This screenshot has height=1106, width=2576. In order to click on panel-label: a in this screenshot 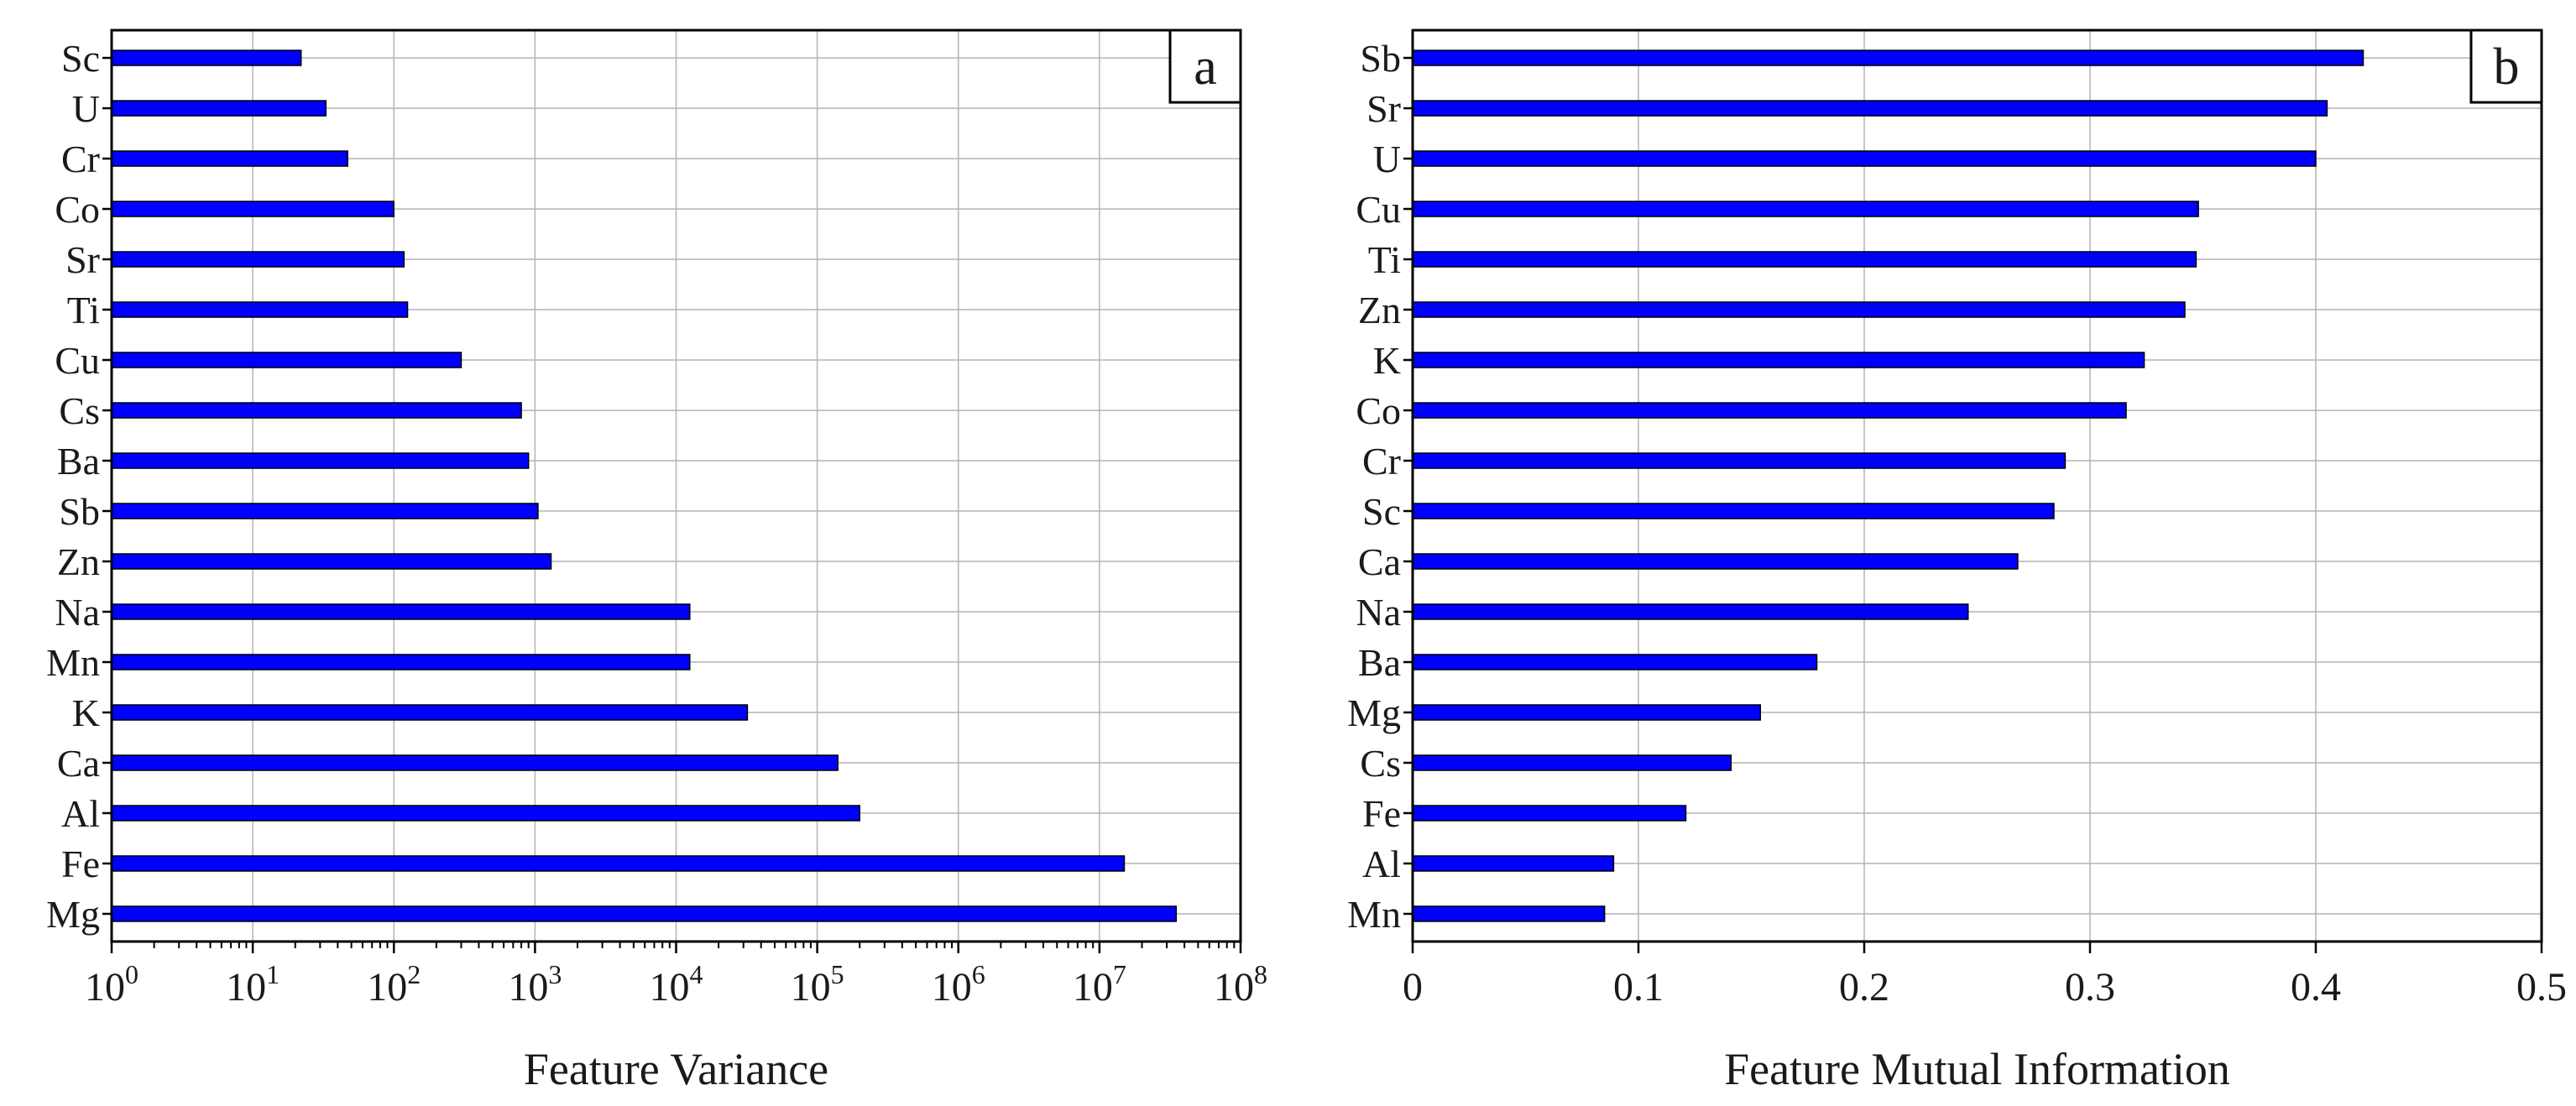, I will do `click(1205, 67)`.